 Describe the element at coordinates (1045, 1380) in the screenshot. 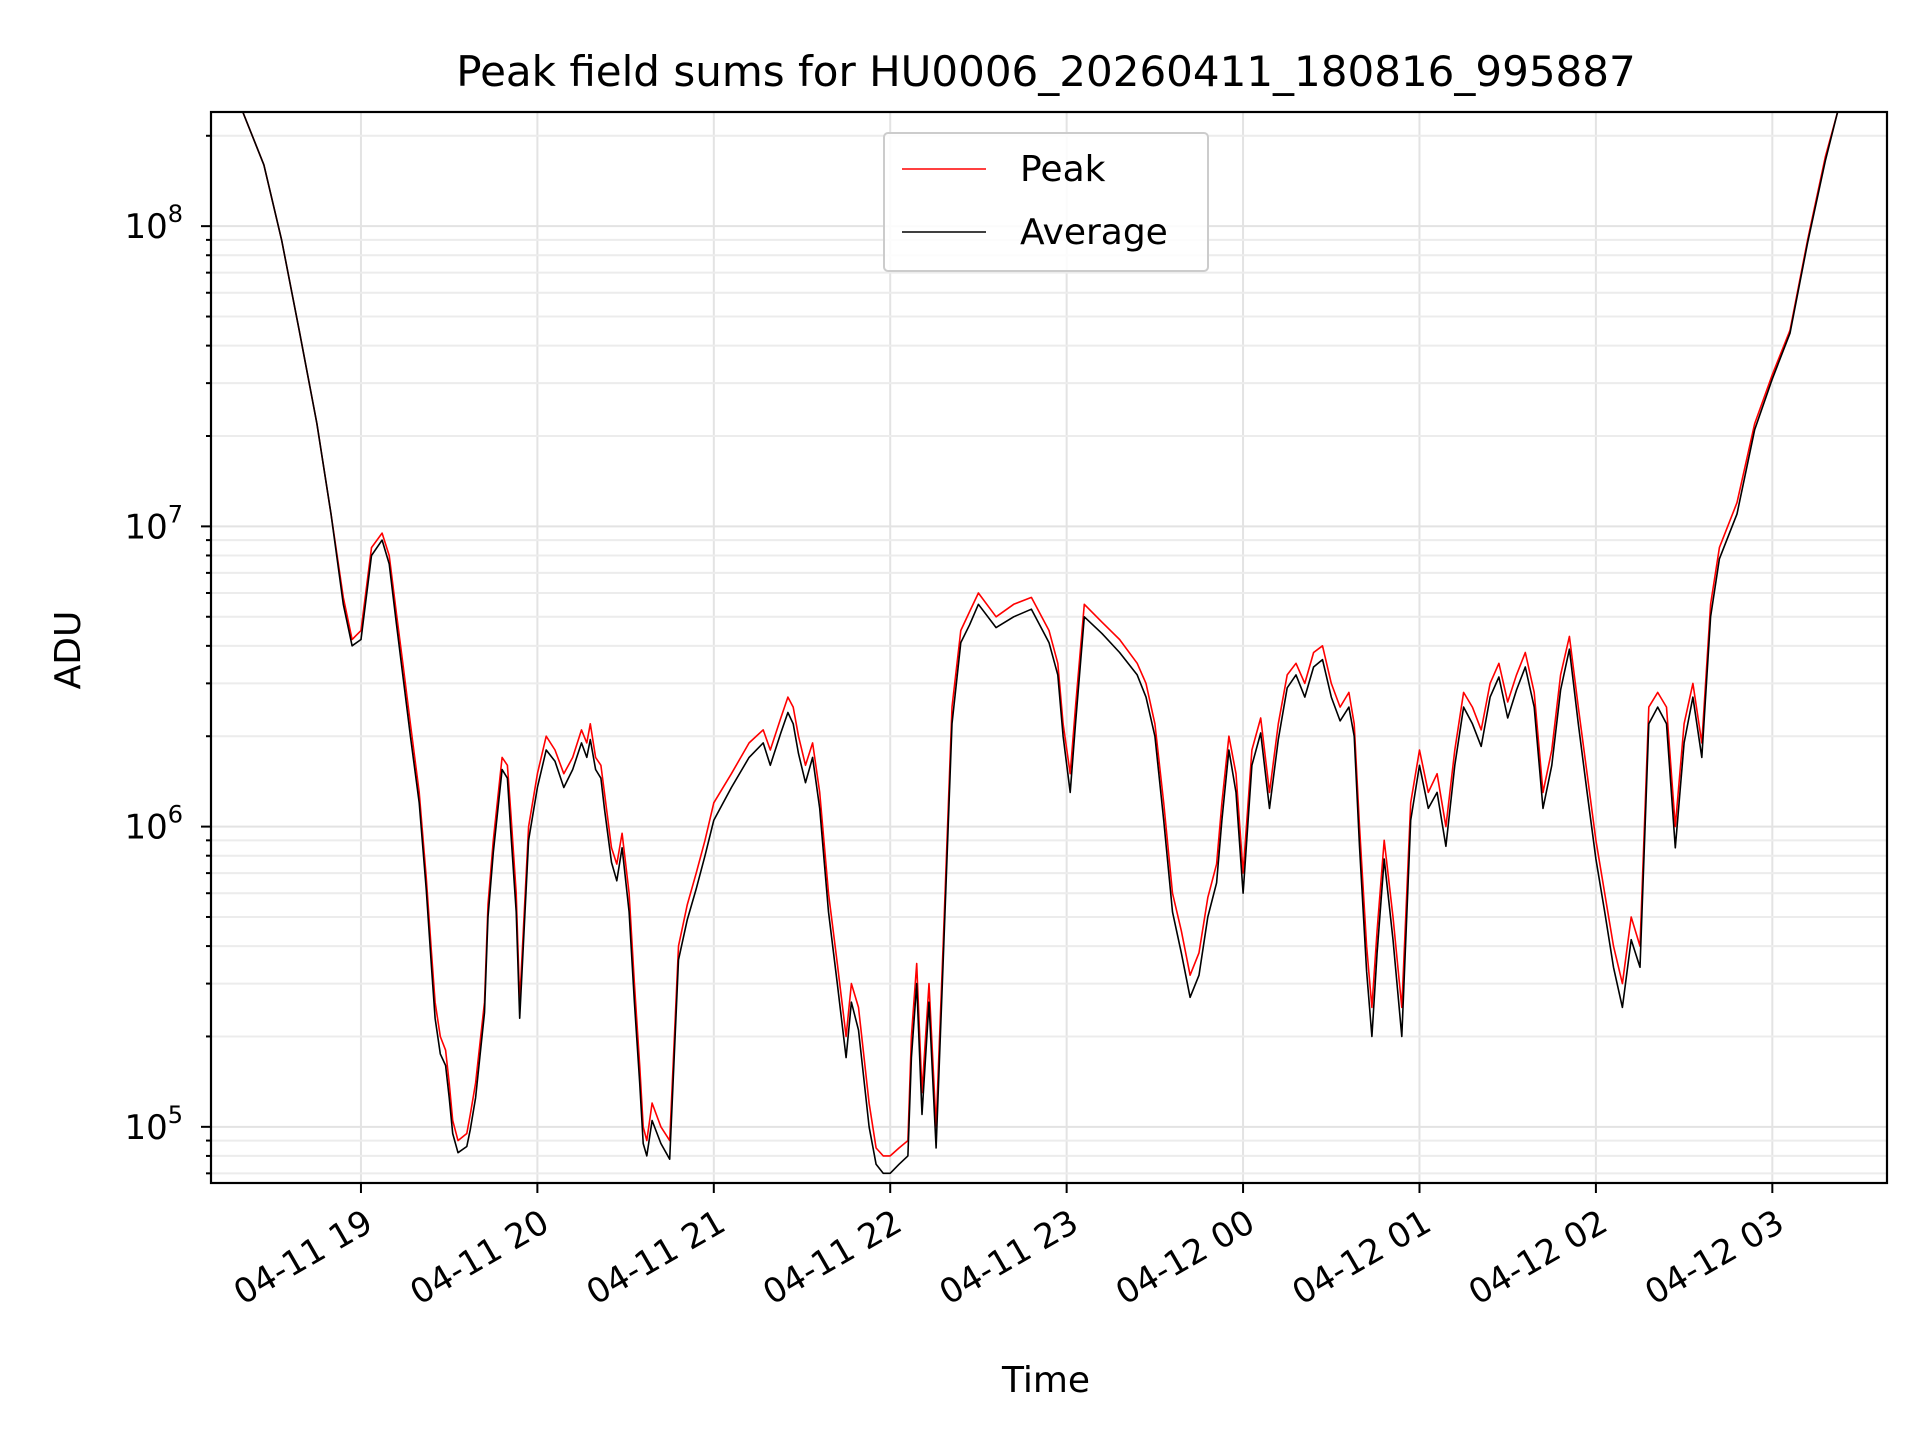

I see `x-axis-title: Time` at that location.